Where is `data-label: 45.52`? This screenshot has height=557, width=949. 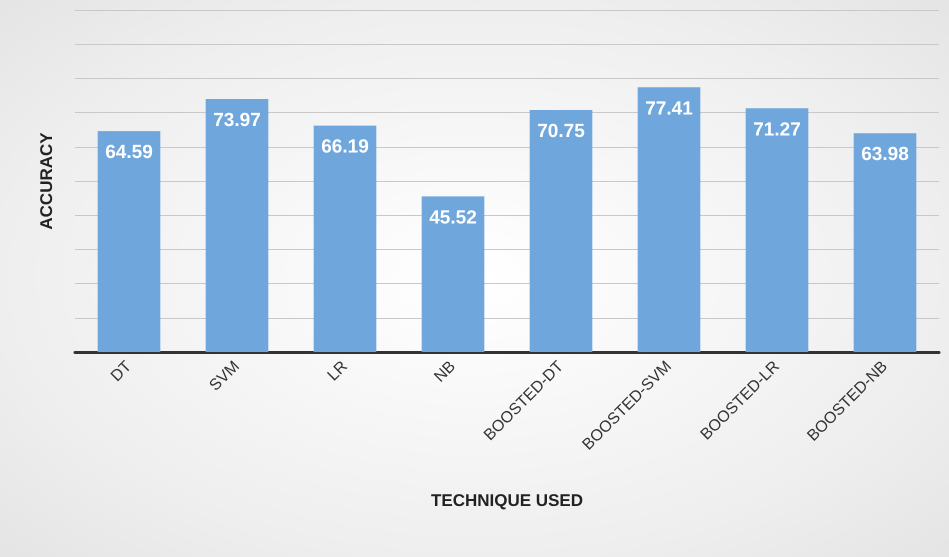 data-label: 45.52 is located at coordinates (453, 217).